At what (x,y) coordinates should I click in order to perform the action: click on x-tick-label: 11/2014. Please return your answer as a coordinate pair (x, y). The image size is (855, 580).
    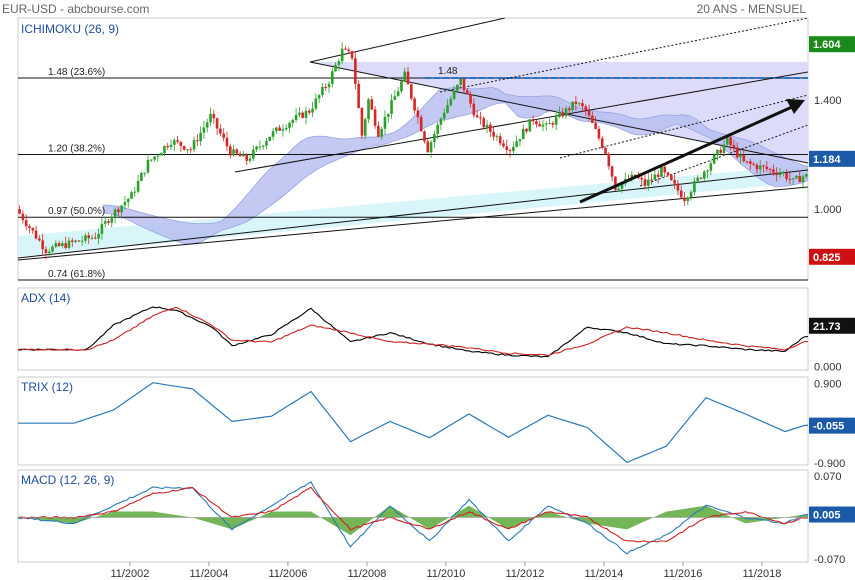
    Looking at the image, I should click on (603, 574).